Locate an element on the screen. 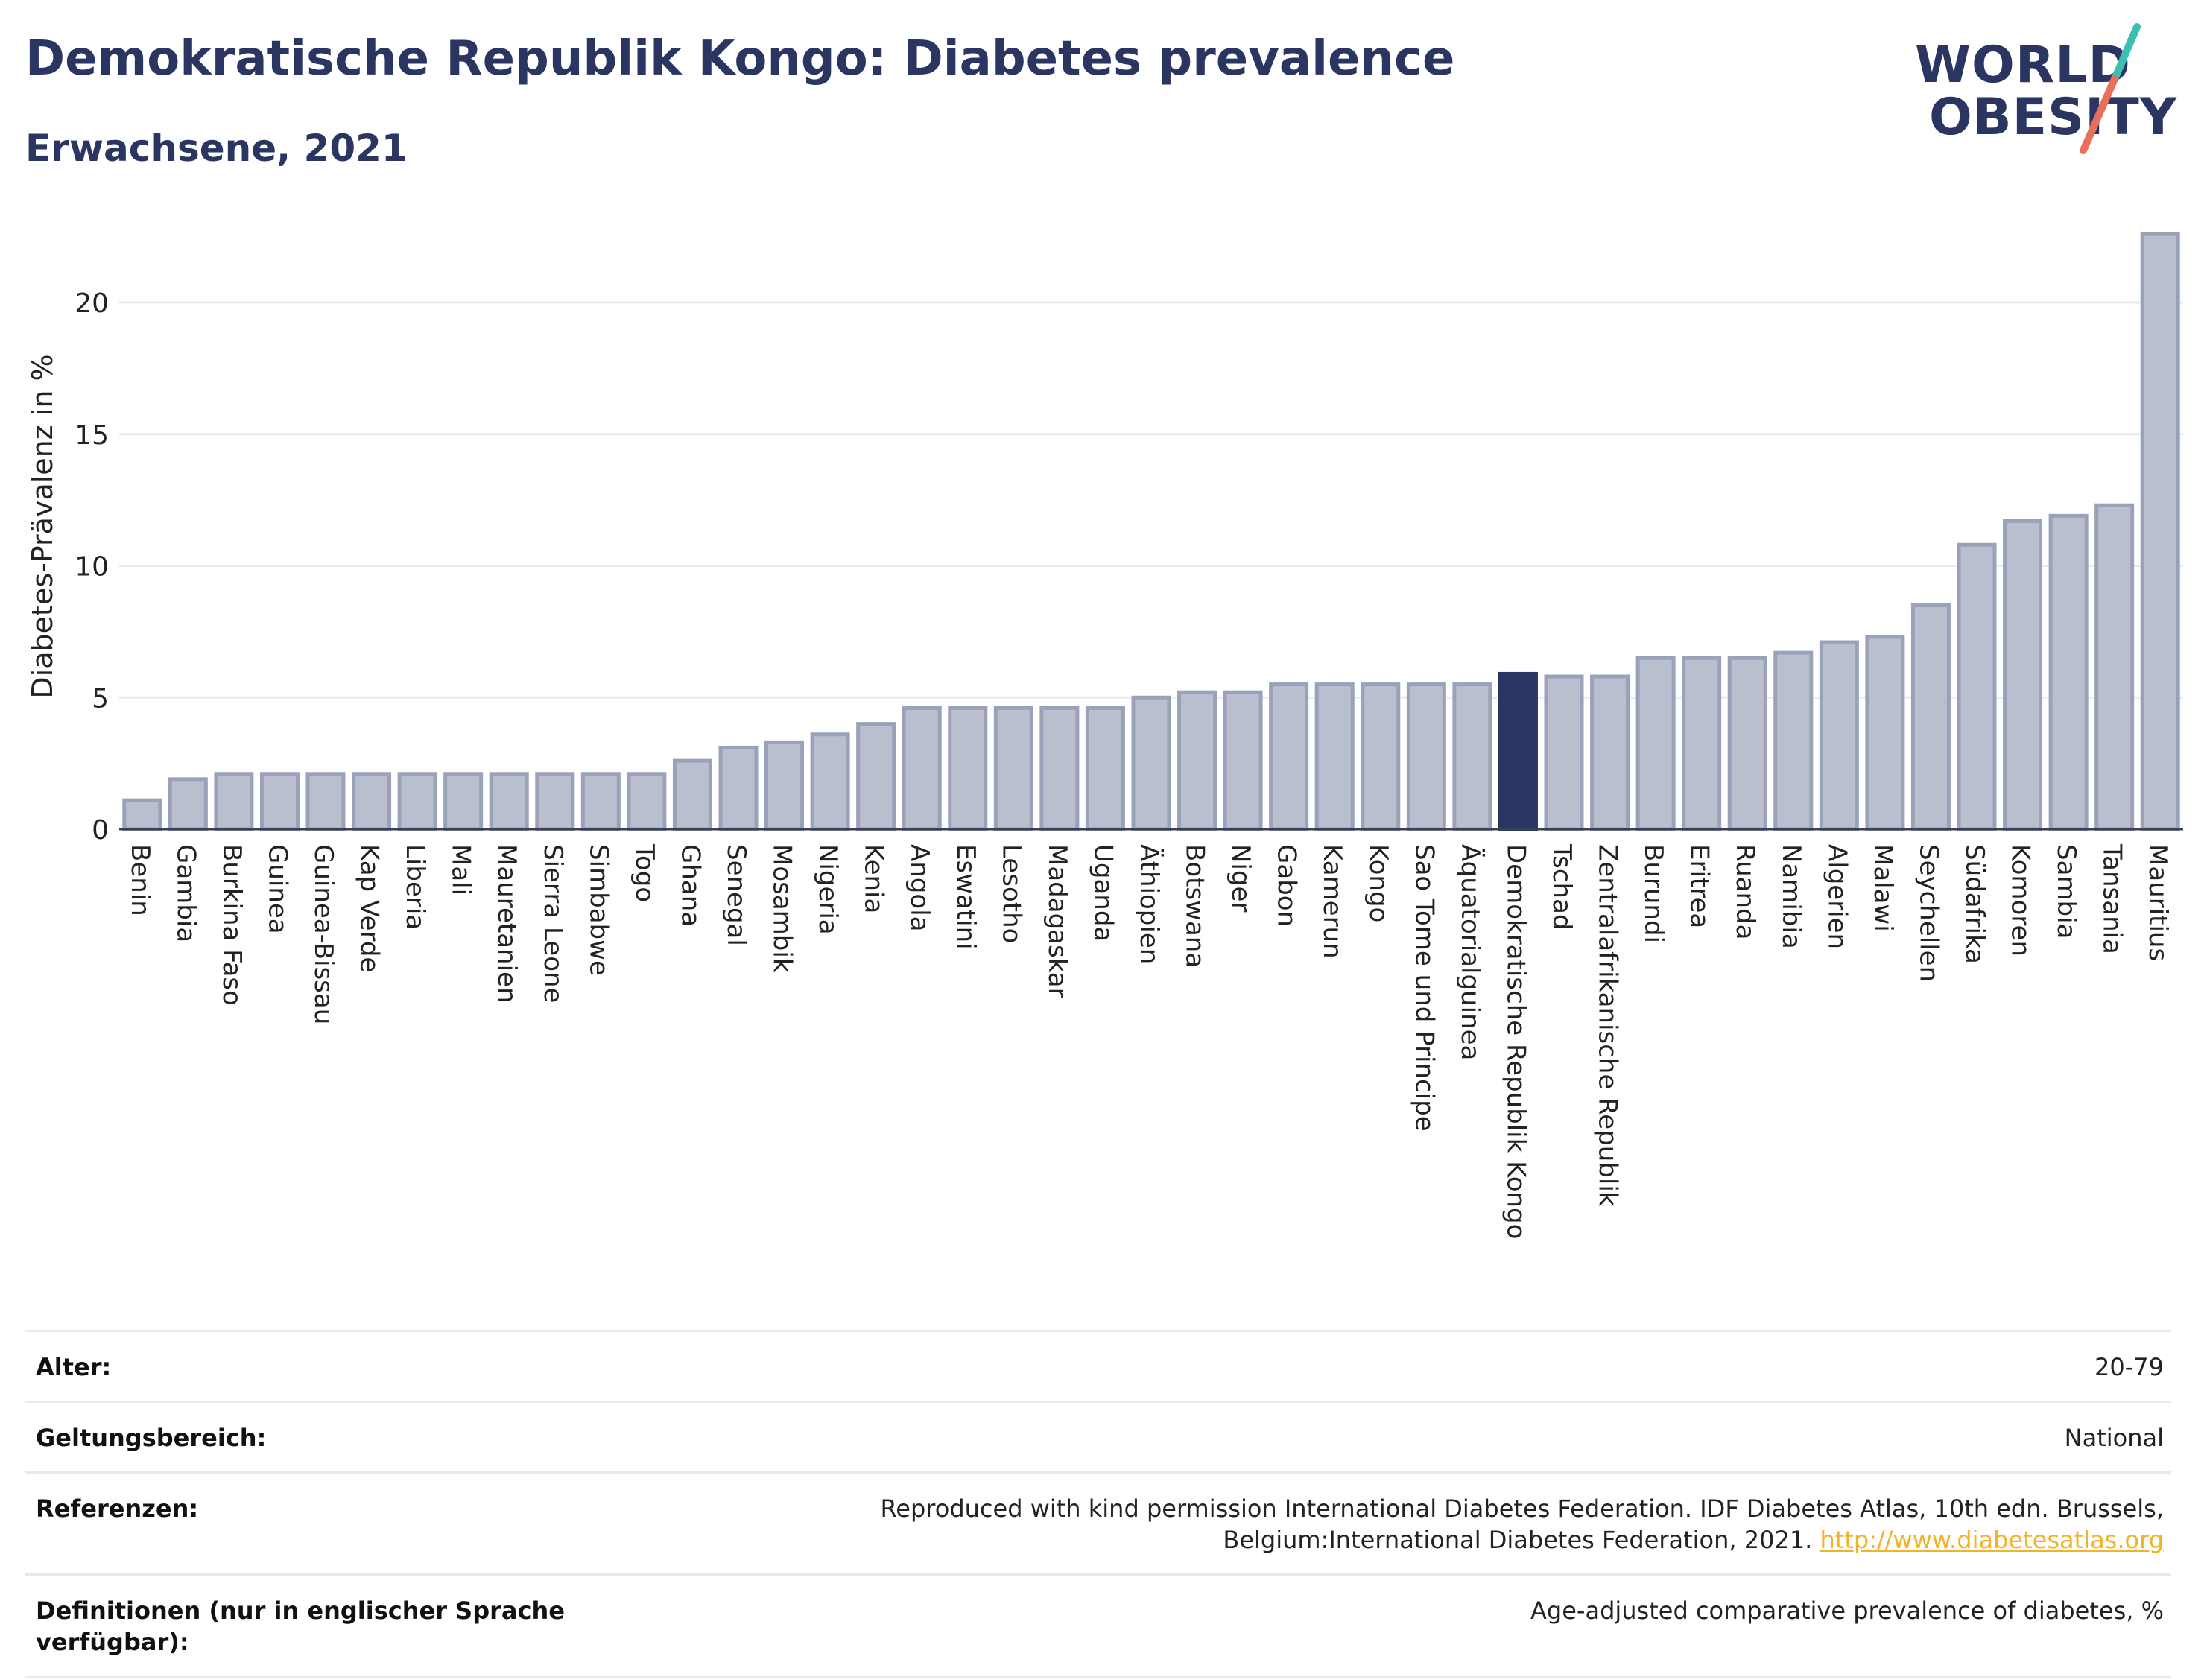 This screenshot has height=1680, width=2204. bar-benin is located at coordinates (142, 814).